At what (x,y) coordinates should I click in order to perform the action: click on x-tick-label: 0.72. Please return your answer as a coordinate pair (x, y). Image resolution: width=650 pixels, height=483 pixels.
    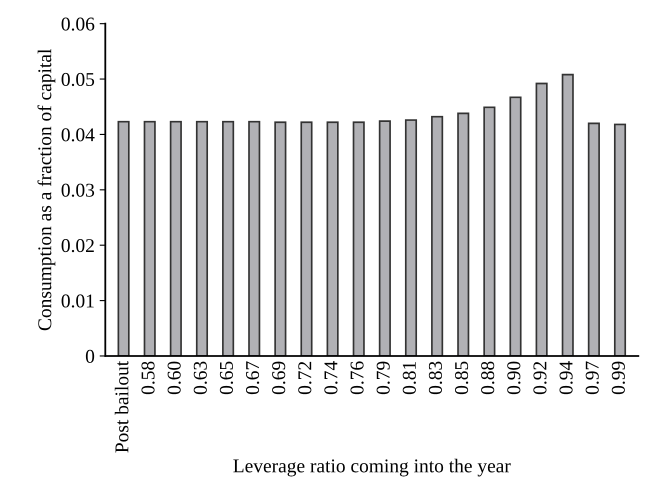
    Looking at the image, I should click on (305, 378).